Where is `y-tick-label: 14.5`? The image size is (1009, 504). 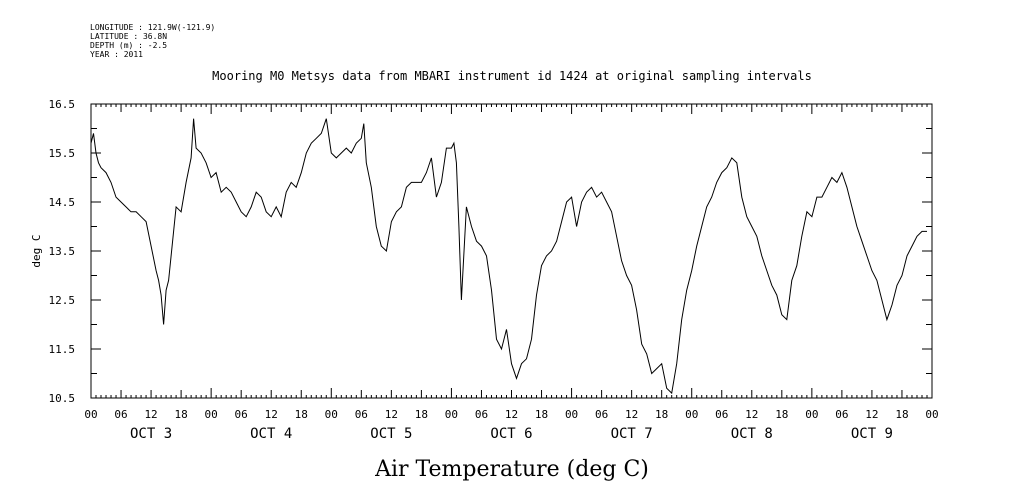
y-tick-label: 14.5 is located at coordinates (62, 202).